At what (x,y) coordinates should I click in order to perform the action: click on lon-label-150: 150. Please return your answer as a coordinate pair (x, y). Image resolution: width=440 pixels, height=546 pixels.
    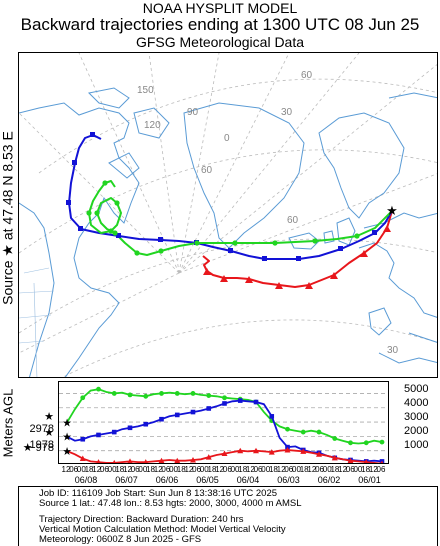
    Looking at the image, I should click on (145, 90).